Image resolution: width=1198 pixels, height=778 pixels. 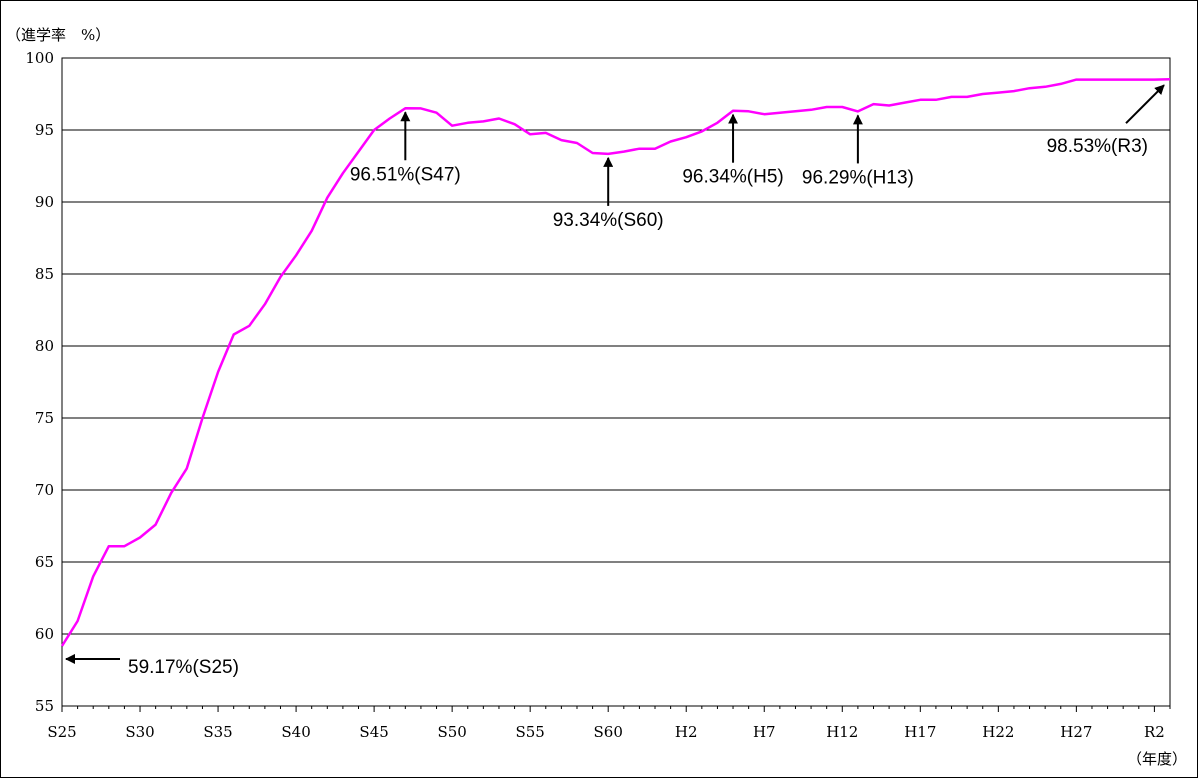 I want to click on annotation-label: 98.53%(R3), so click(x=1097, y=146).